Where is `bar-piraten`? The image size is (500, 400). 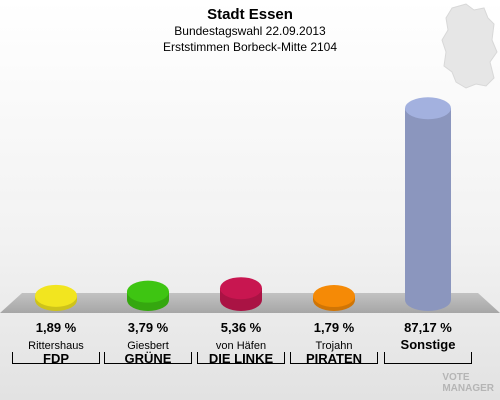 bar-piraten is located at coordinates (334, 298).